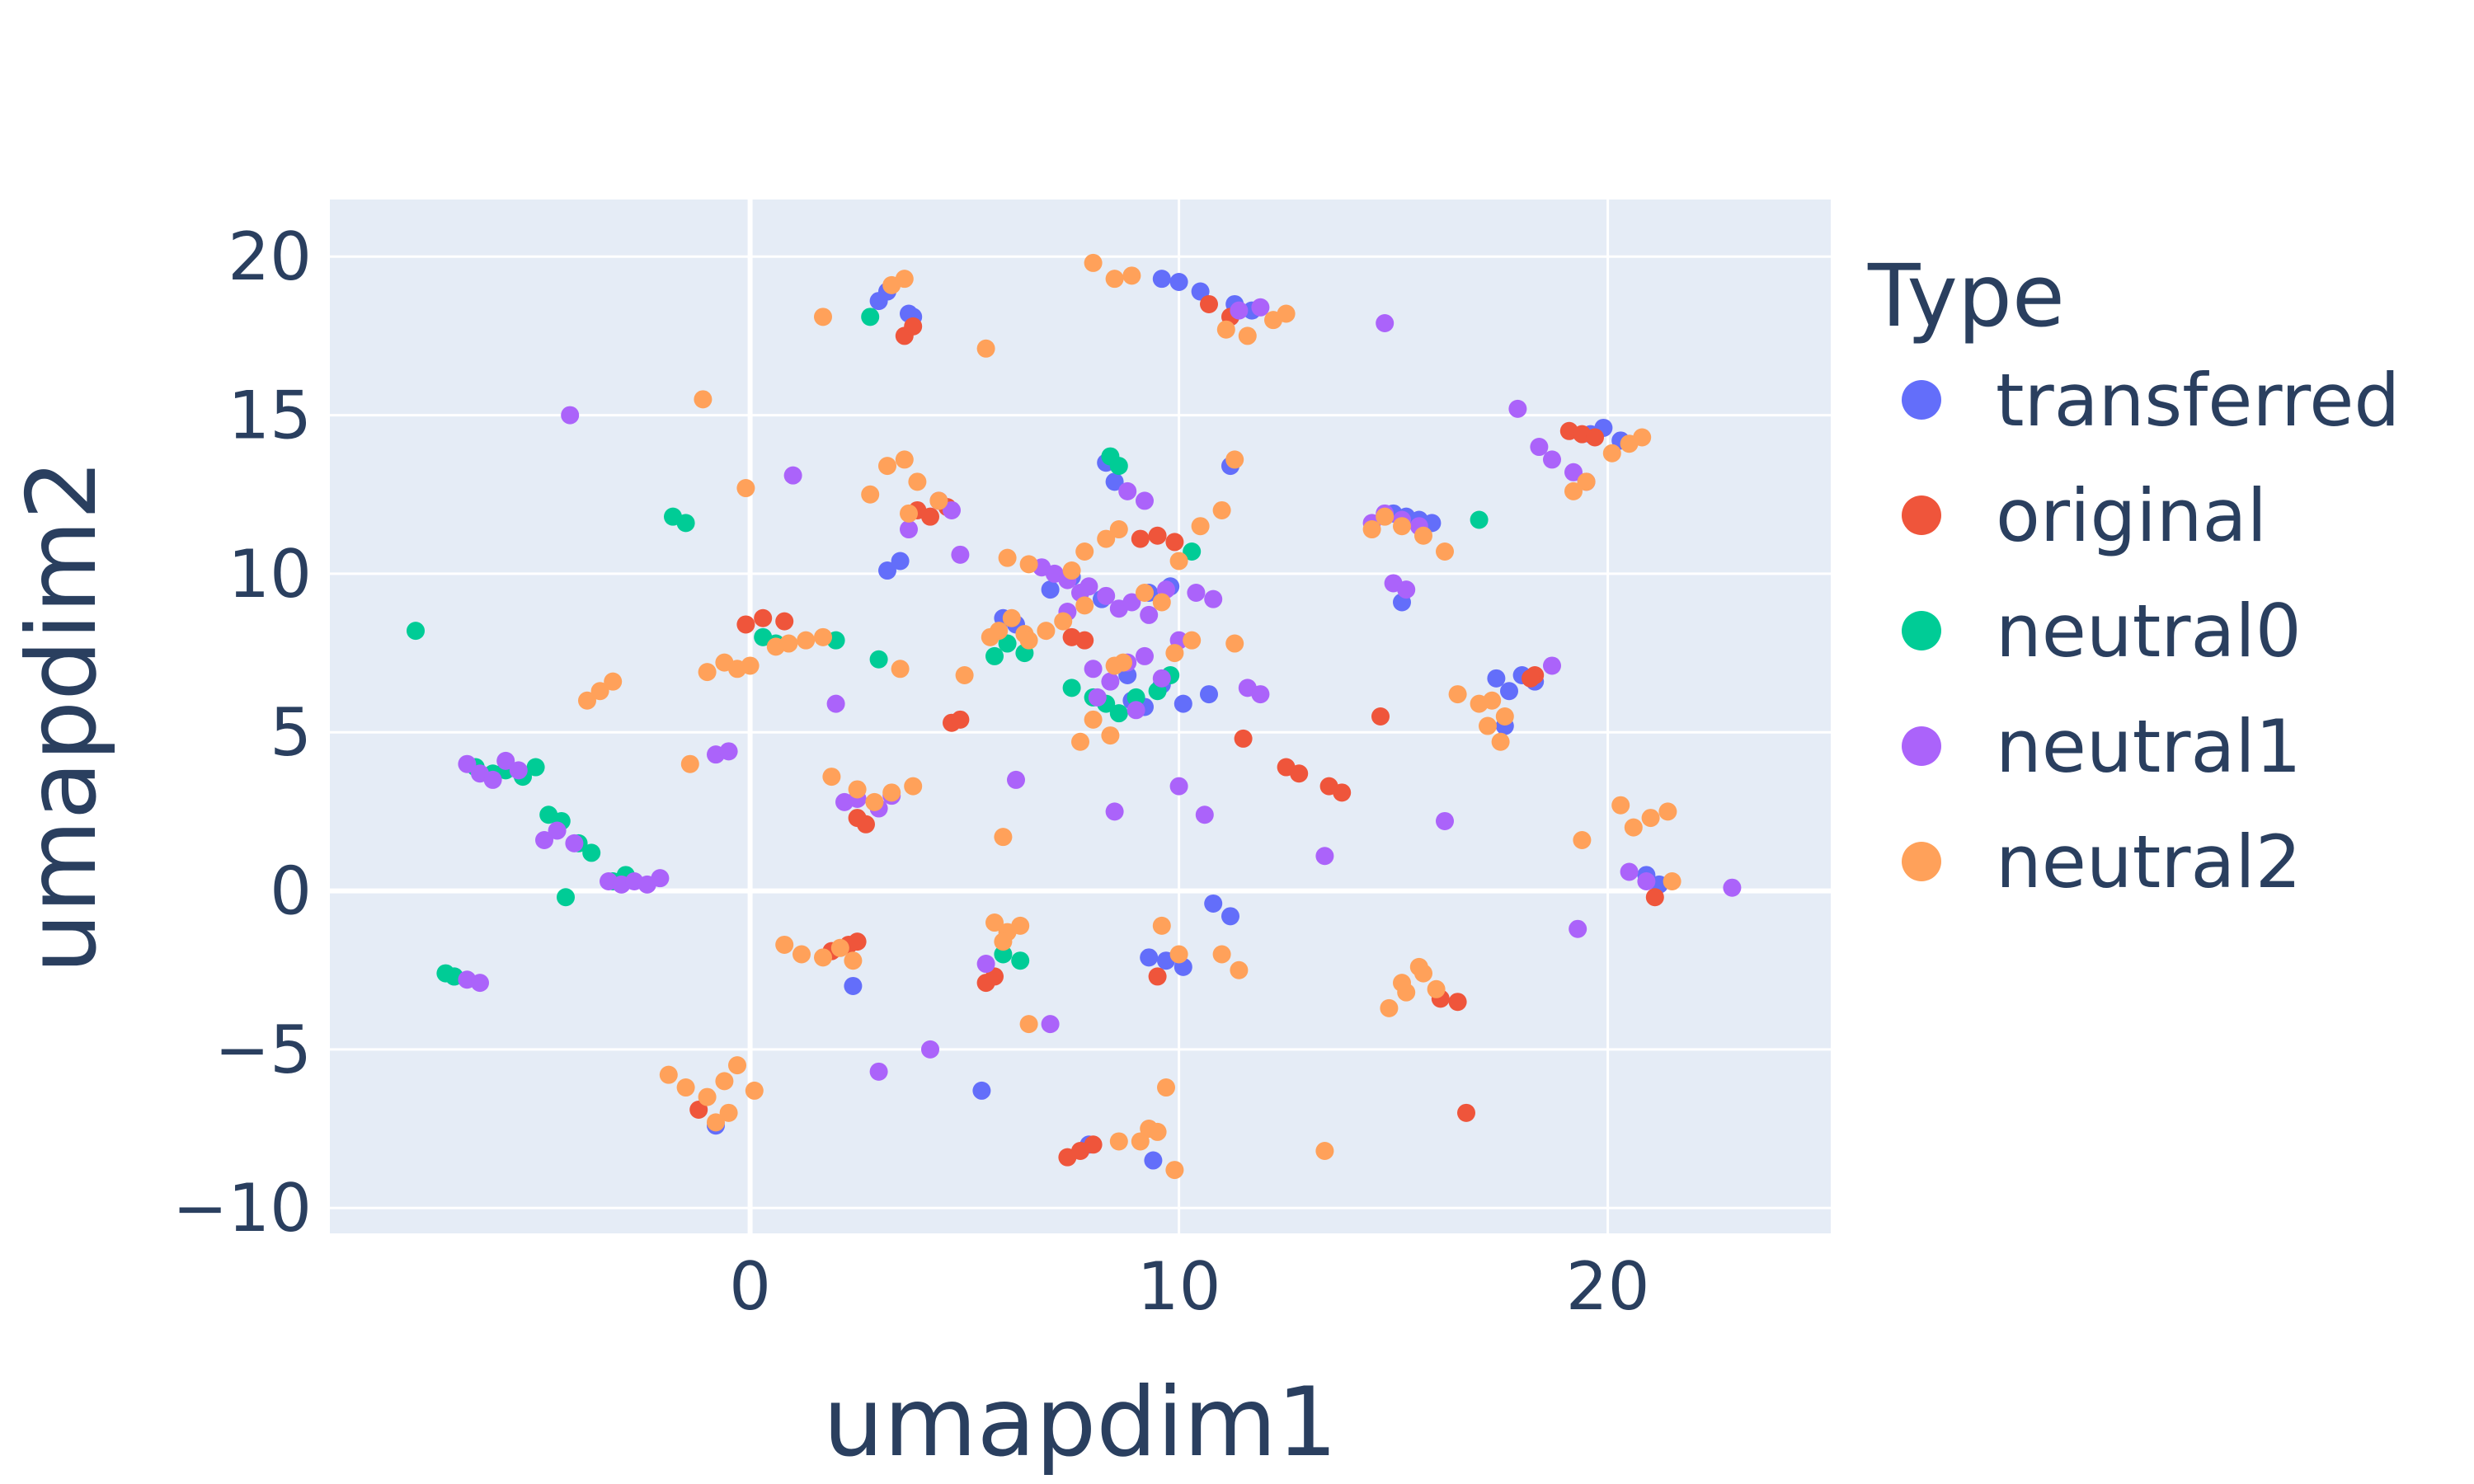 Image resolution: width=2474 pixels, height=1484 pixels. I want to click on legend-item-neutral0: neutral0, so click(2102, 631).